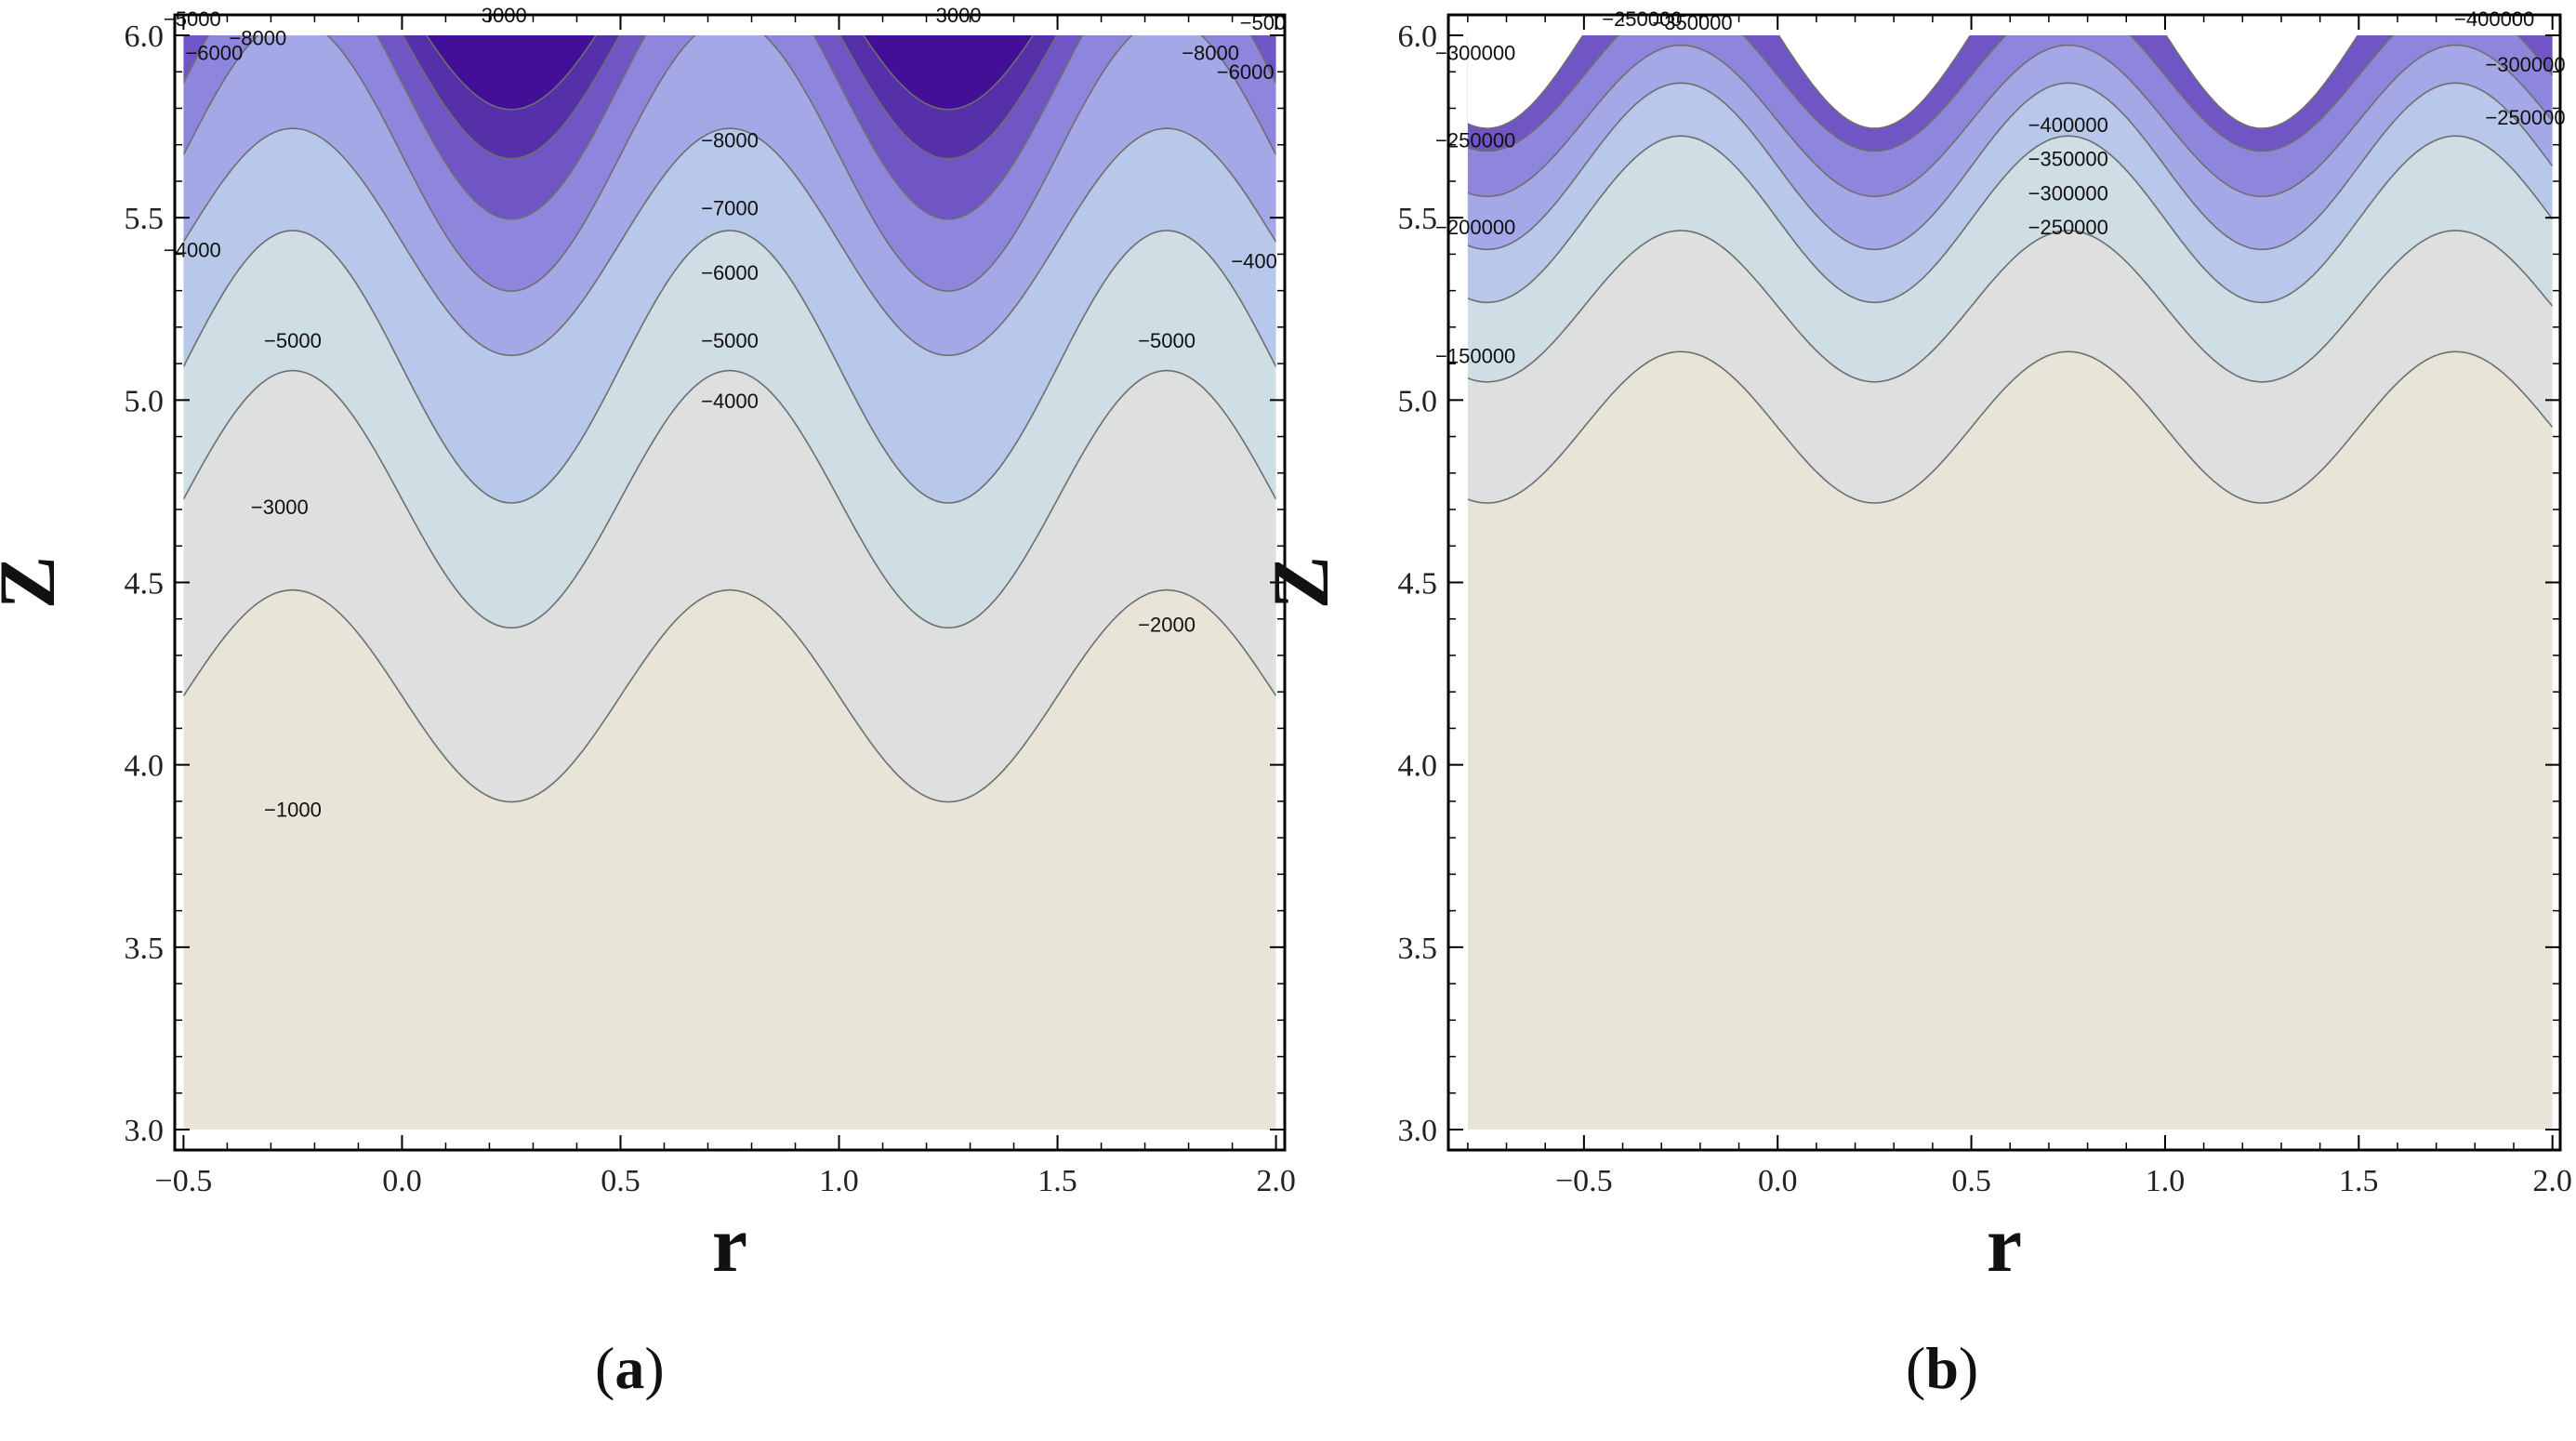 Image resolution: width=2576 pixels, height=1441 pixels. I want to click on panel-a-caption-open: (, so click(605, 1368).